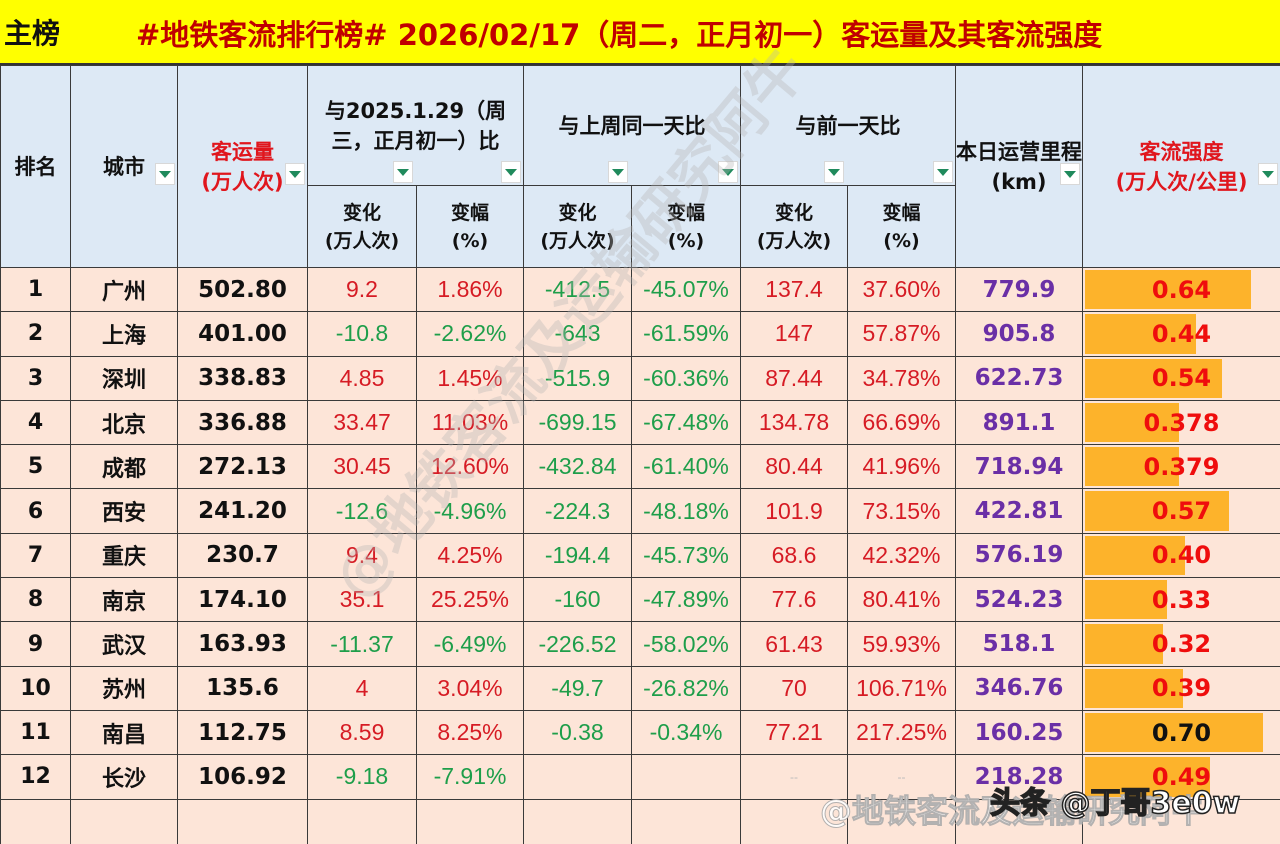  Describe the element at coordinates (35, 166) in the screenshot. I see `header-rank: 排名` at that location.